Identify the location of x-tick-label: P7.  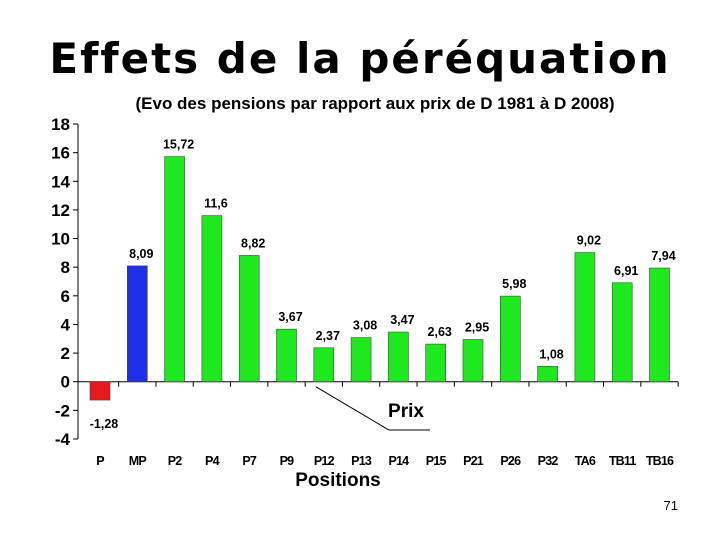
(249, 461).